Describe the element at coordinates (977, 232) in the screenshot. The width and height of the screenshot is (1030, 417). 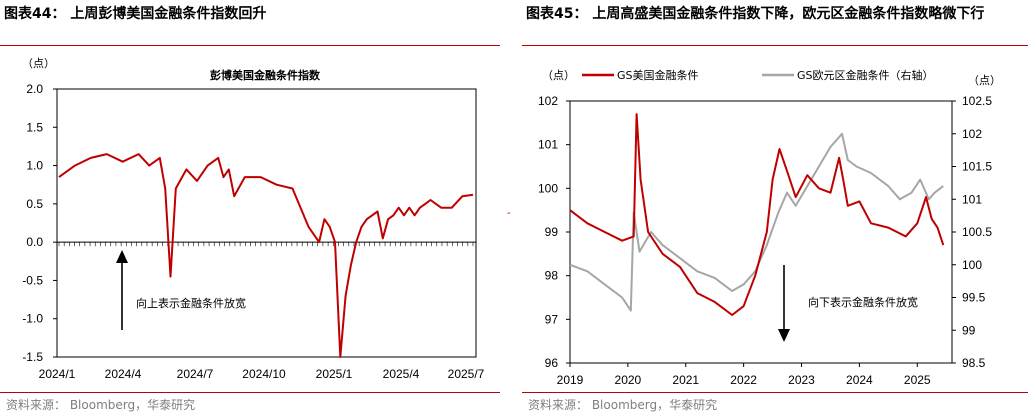
I see `right-right-y-tick-label: 100.5` at that location.